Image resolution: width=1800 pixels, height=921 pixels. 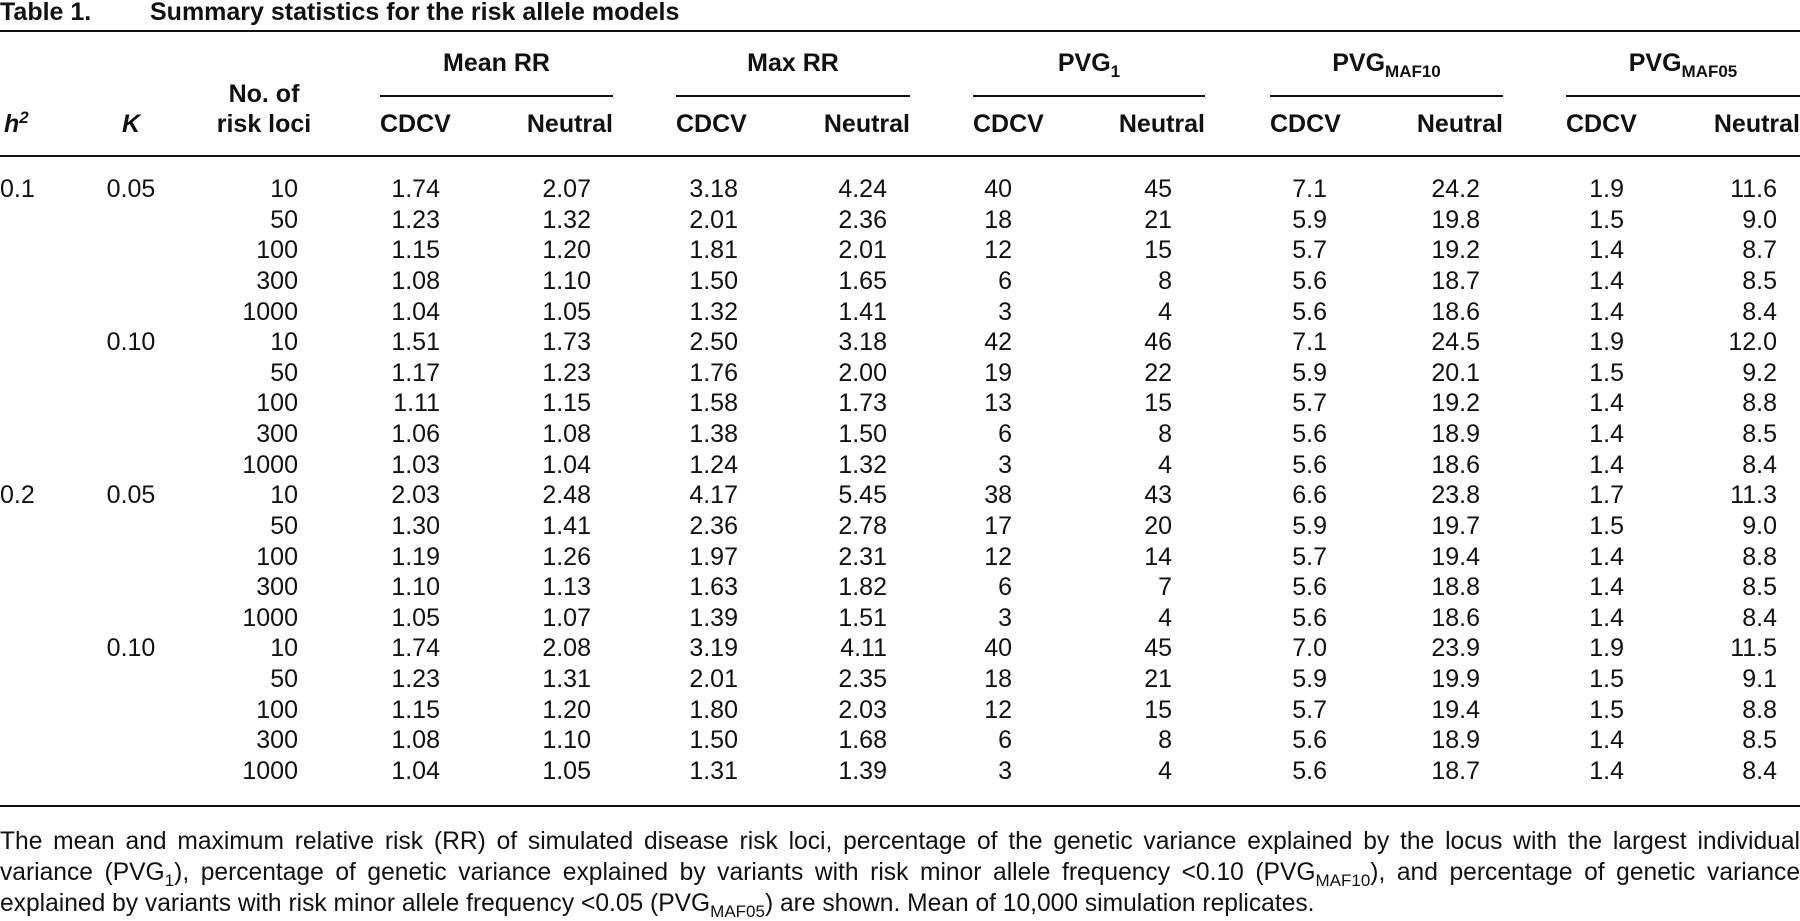 I want to click on value-cell: 1.5, so click(x=1606, y=709).